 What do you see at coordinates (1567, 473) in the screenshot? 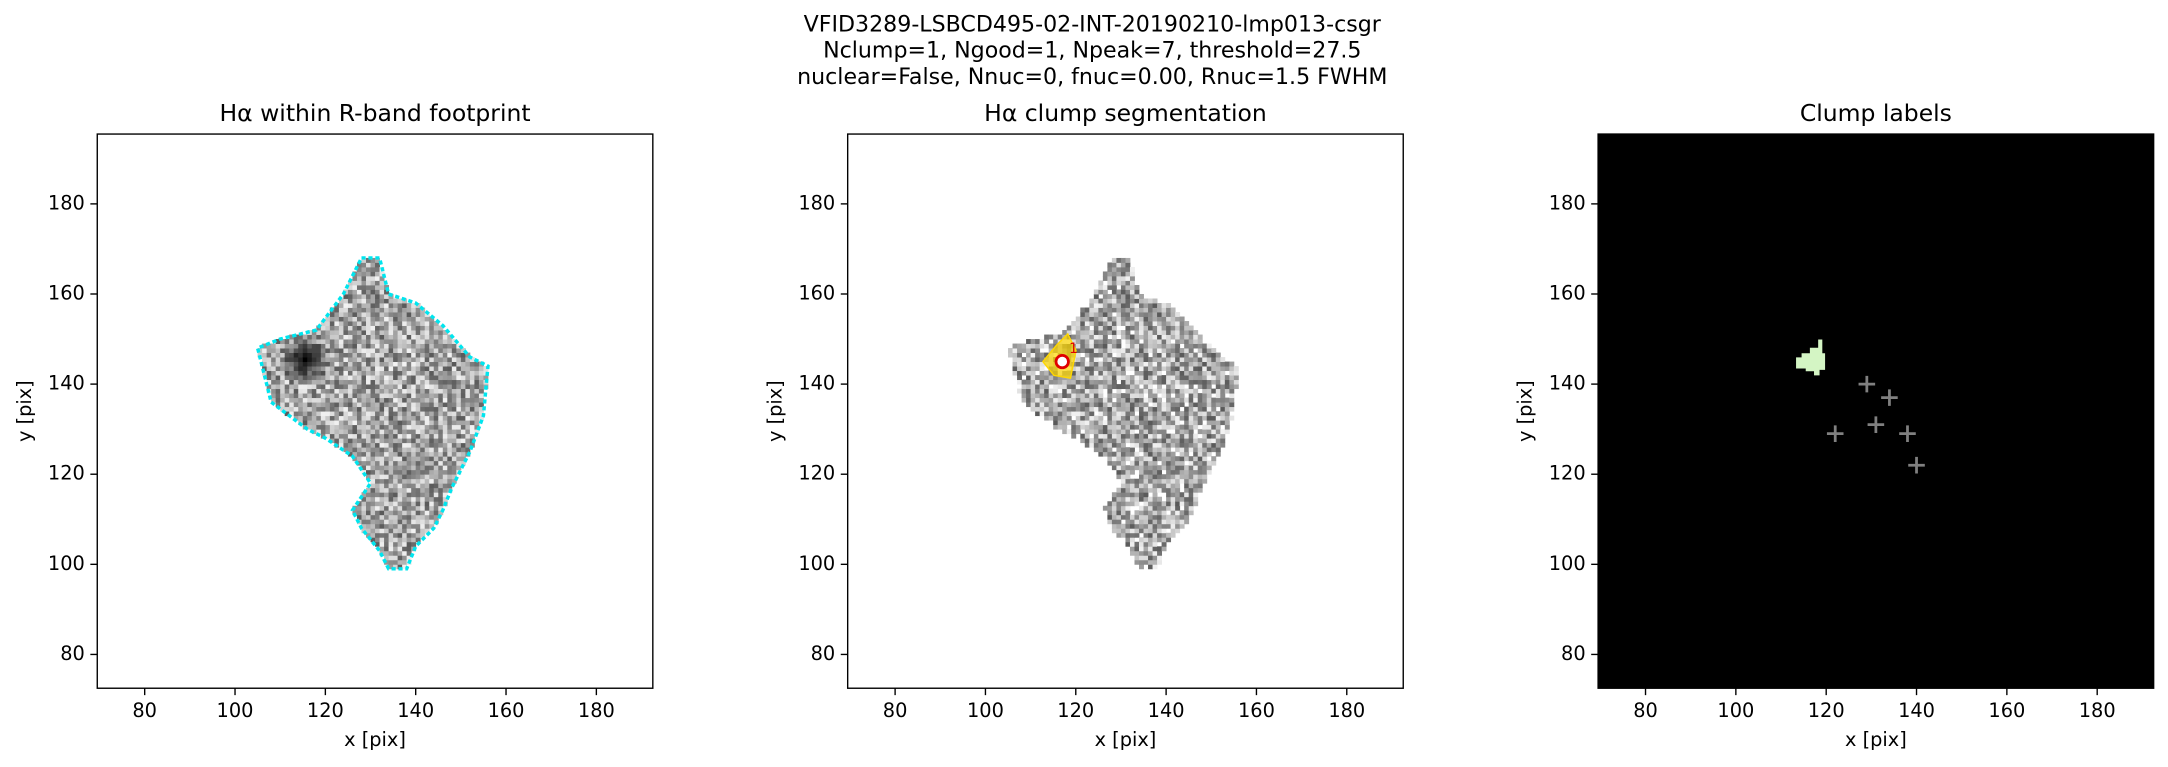
I see `y-tick-label: 120` at bounding box center [1567, 473].